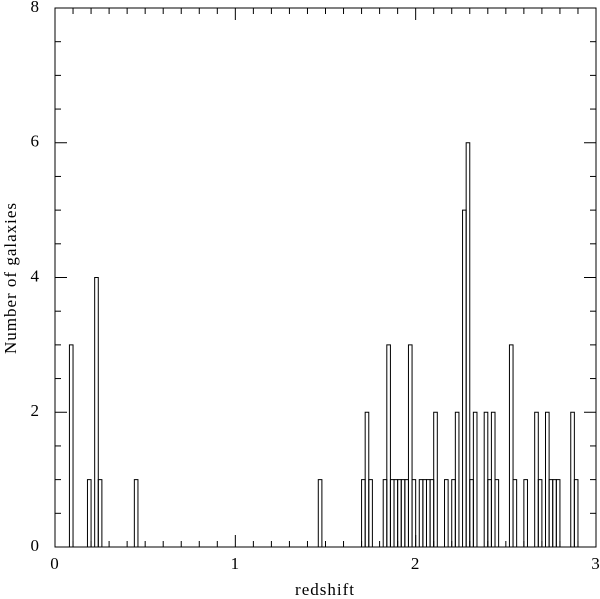 The width and height of the screenshot is (600, 599). Describe the element at coordinates (36, 275) in the screenshot. I see `y-tick-label: 4` at that location.